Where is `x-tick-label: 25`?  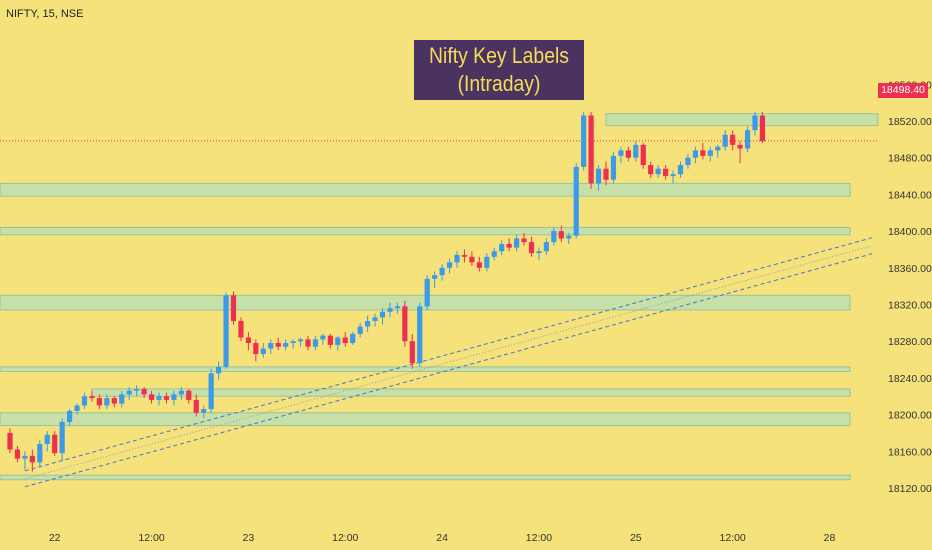 x-tick-label: 25 is located at coordinates (636, 538).